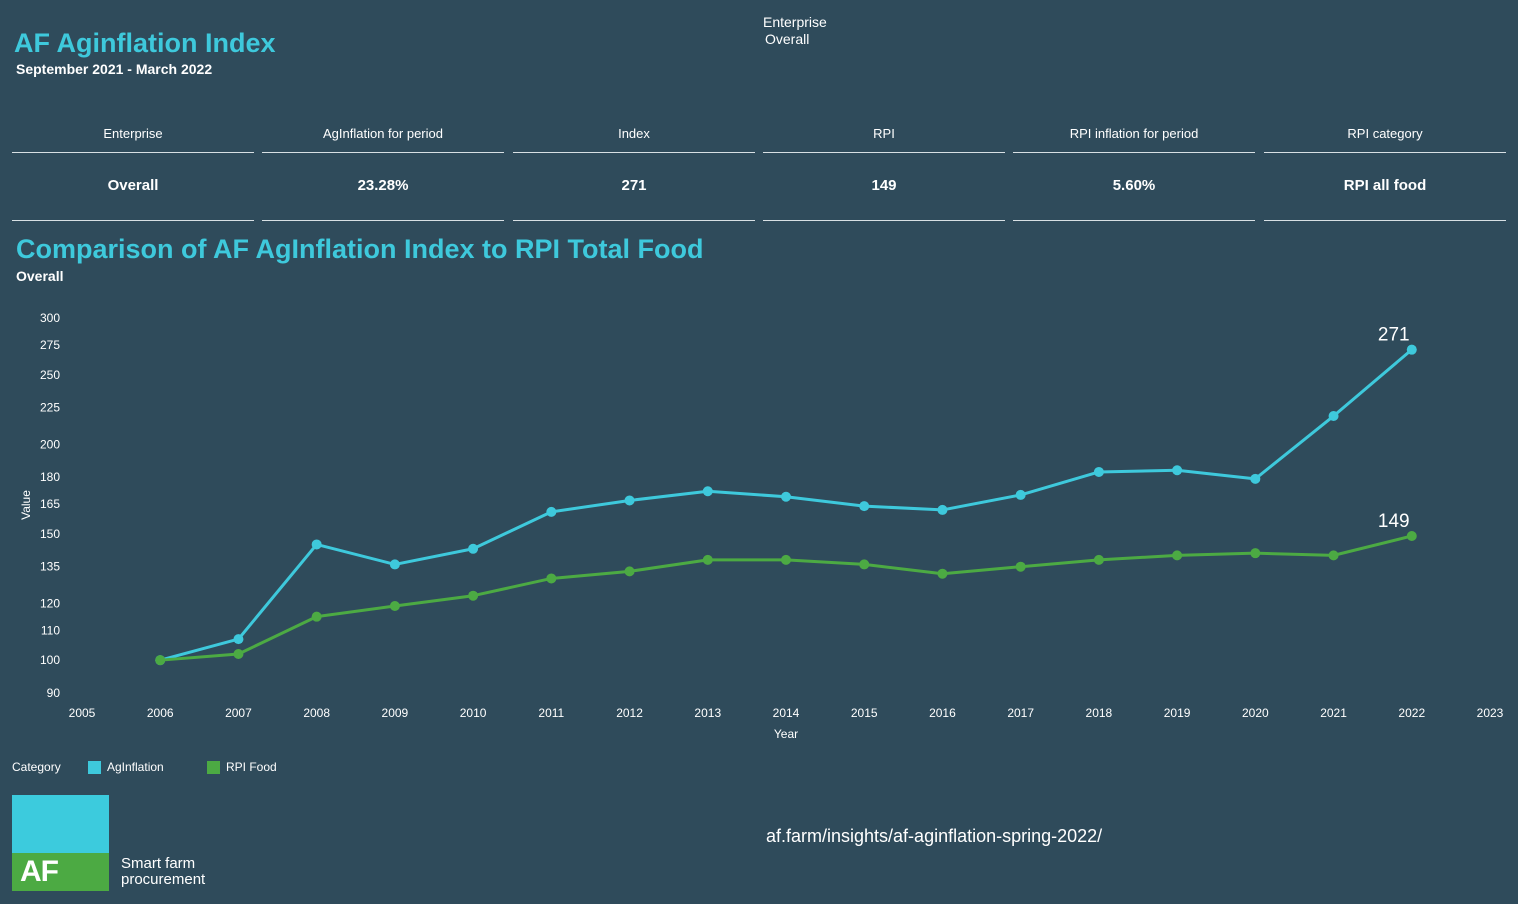 The image size is (1518, 904). Describe the element at coordinates (1099, 713) in the screenshot. I see `x-tick-label: 2018` at that location.